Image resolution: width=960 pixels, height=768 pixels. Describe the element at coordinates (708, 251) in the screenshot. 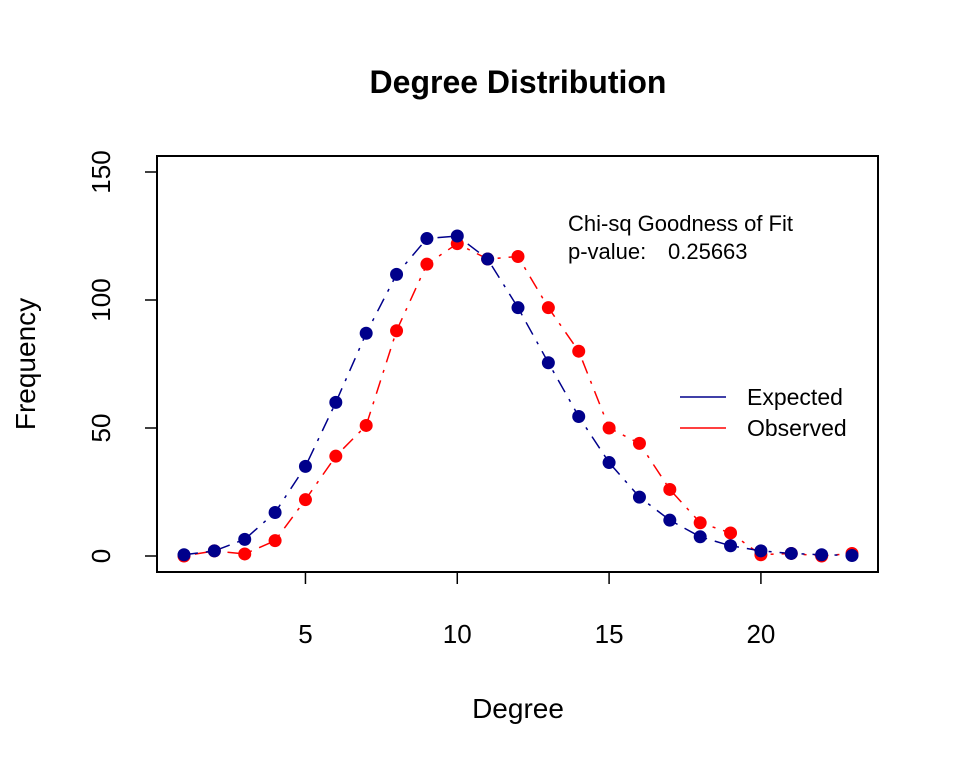

I see `annotation-pvalue-value: 0.25663` at that location.